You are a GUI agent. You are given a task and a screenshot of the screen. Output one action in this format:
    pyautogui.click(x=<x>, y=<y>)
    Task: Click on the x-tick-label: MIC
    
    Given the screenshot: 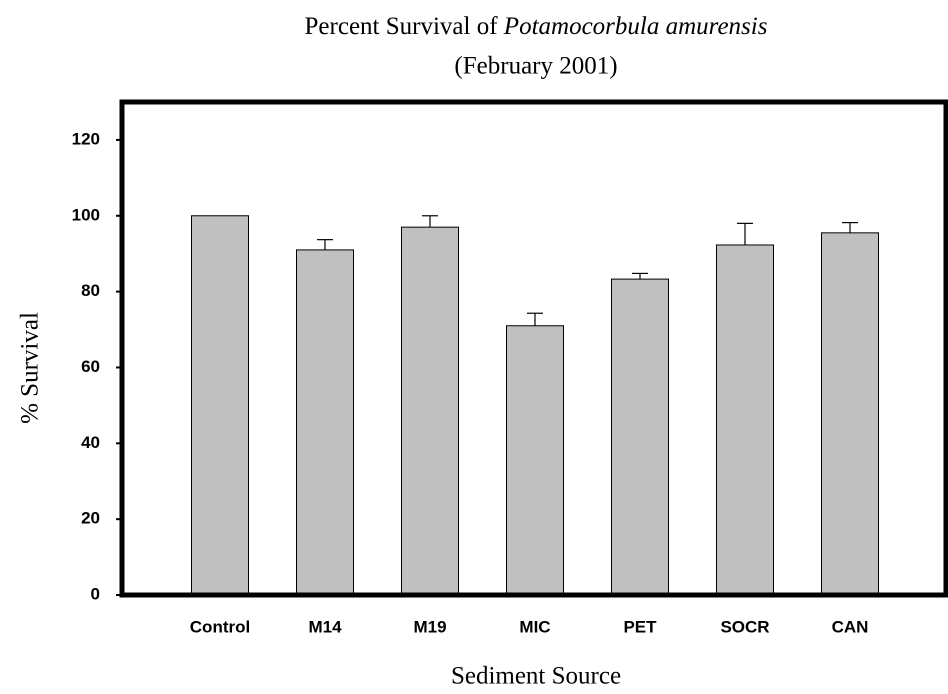 What is the action you would take?
    pyautogui.click(x=534, y=626)
    